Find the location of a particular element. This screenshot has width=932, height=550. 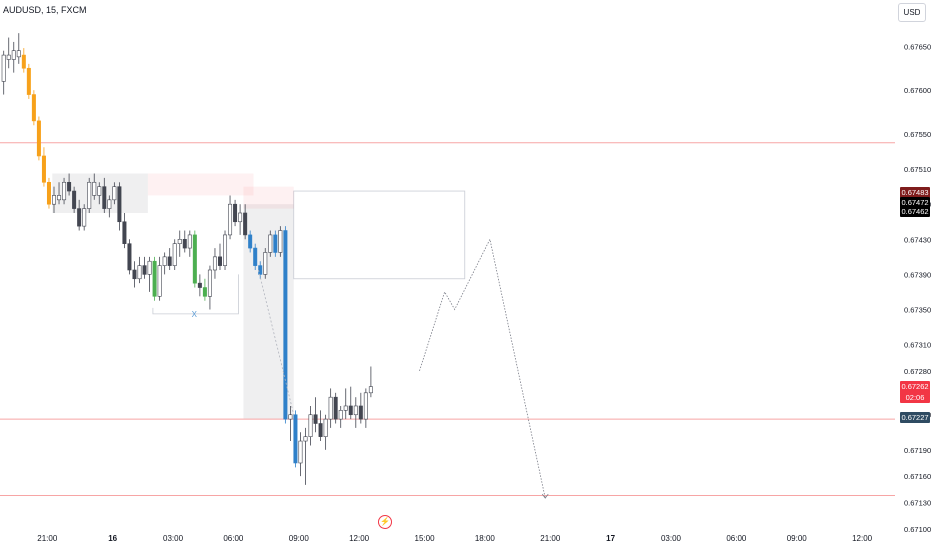

y-tick-label: 0.67390 is located at coordinates (917, 274).